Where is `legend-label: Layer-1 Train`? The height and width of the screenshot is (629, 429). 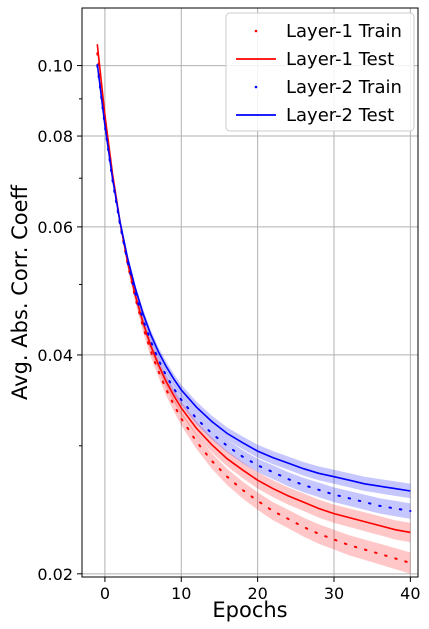 legend-label: Layer-1 Train is located at coordinates (344, 31).